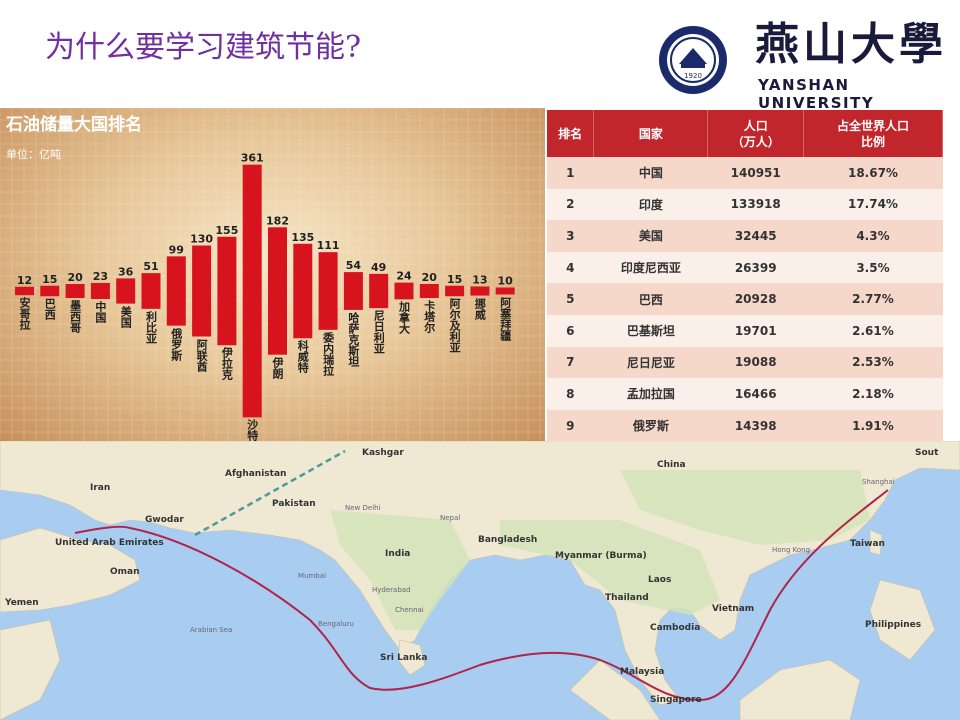 Image resolution: width=960 pixels, height=720 pixels. Describe the element at coordinates (354, 265) in the screenshot. I see `bar-value-label: 54` at that location.